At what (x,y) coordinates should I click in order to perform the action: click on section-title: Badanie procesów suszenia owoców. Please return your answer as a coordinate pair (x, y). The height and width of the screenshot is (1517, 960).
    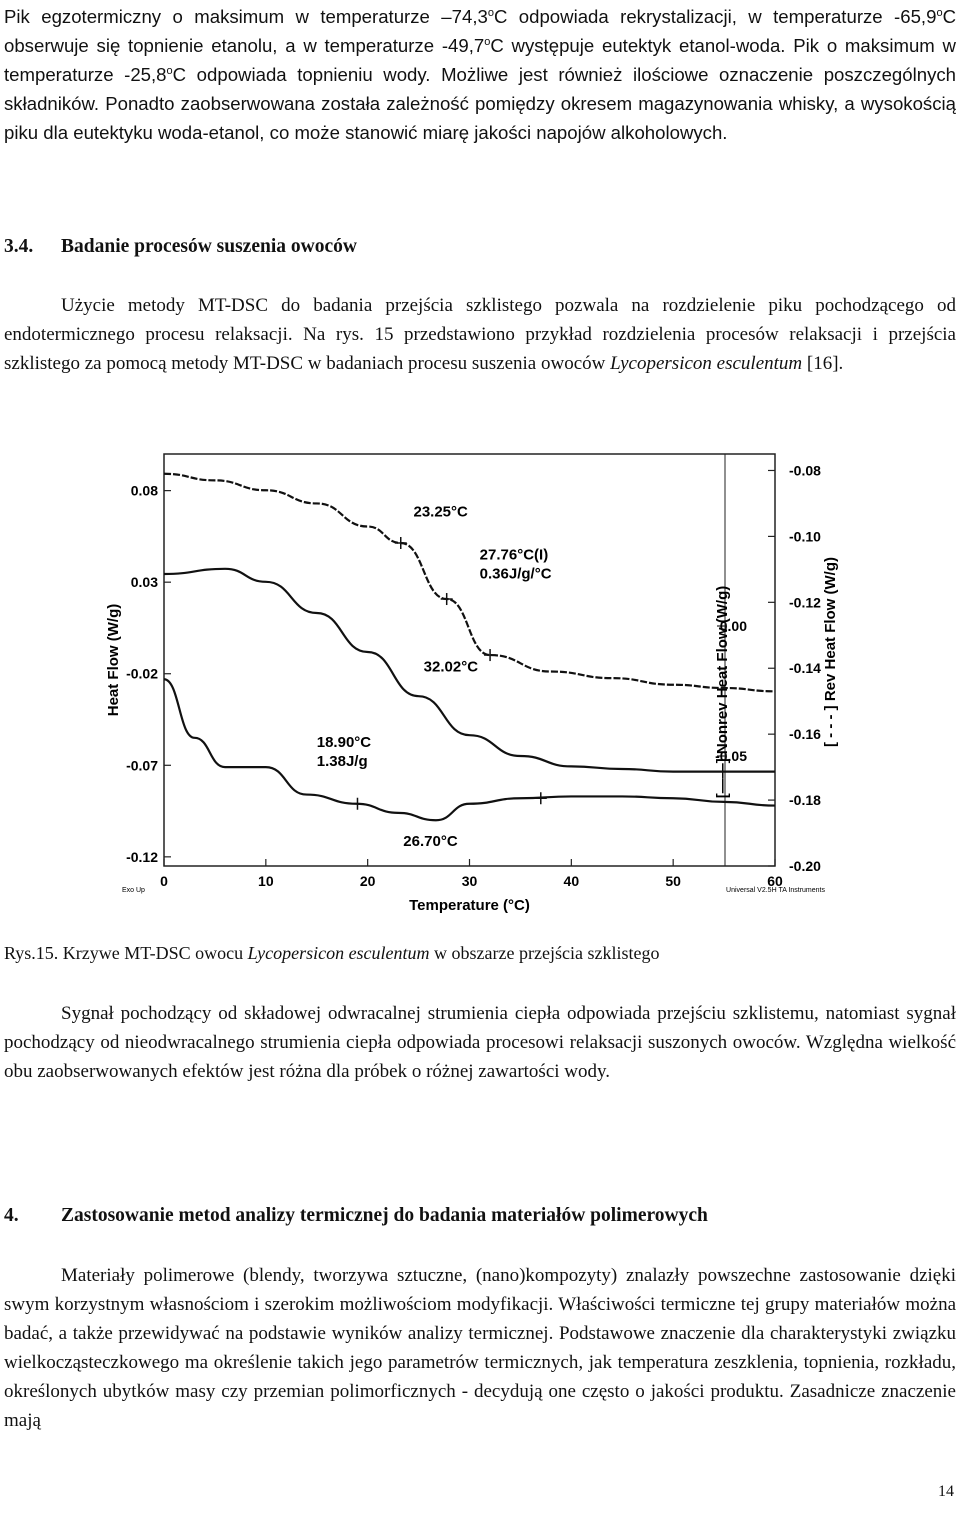
    Looking at the image, I should click on (209, 246).